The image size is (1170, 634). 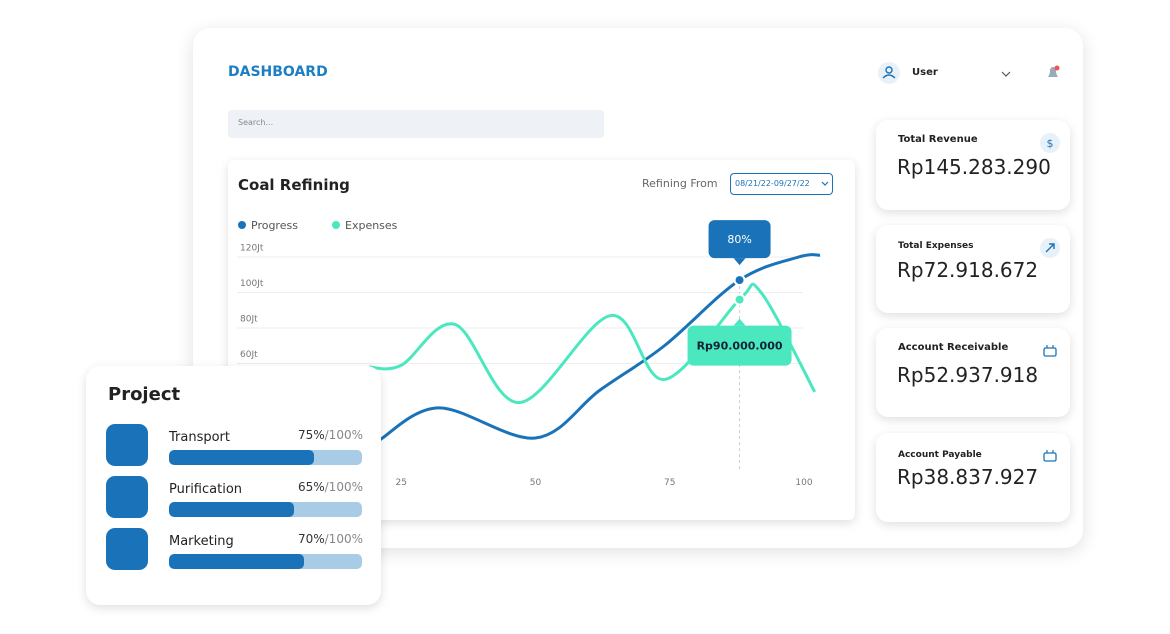 I want to click on project-pct: 75%/100%, so click(x=309, y=435).